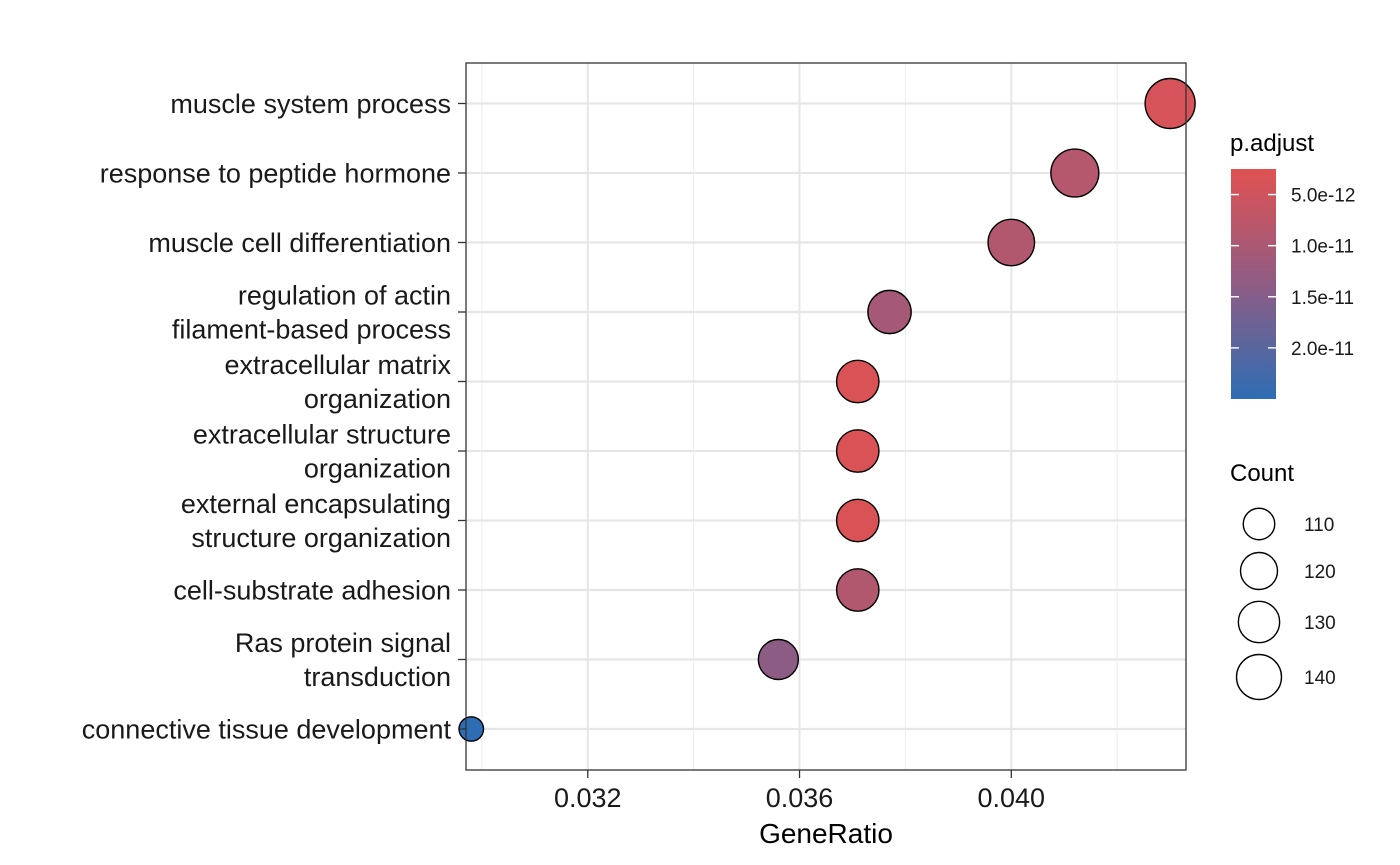 The height and width of the screenshot is (865, 1400). What do you see at coordinates (343, 643) in the screenshot?
I see `y-tick-label: Ras protein signal` at bounding box center [343, 643].